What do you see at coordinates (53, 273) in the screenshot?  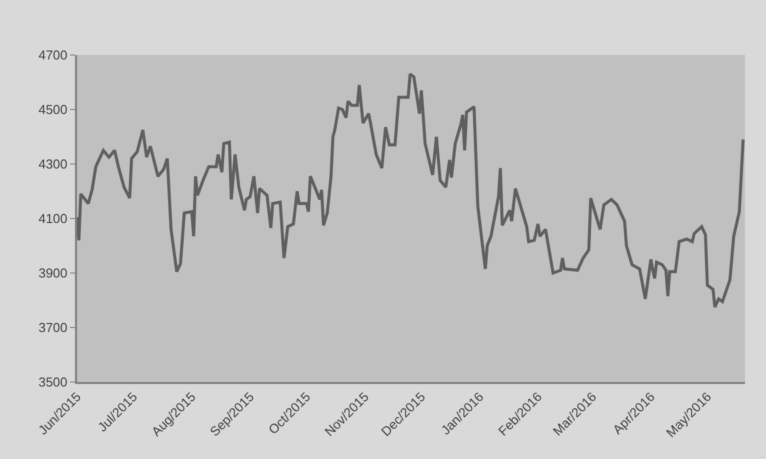 I see `y-tick-label: 3900` at bounding box center [53, 273].